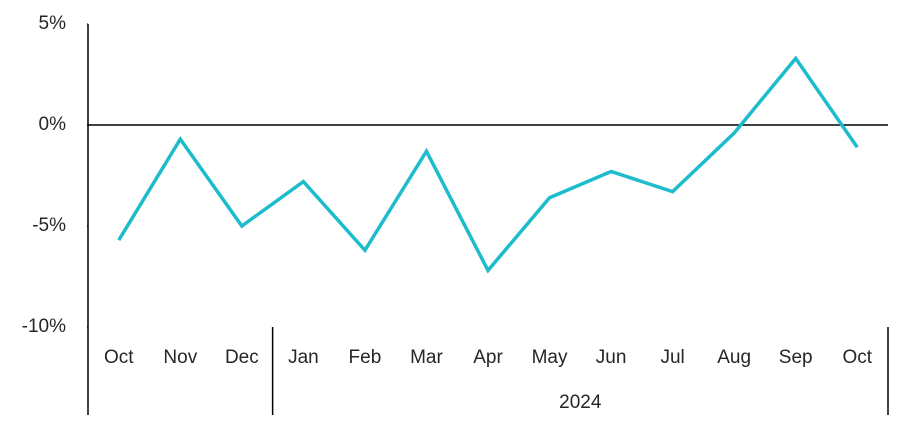 The image size is (910, 426). I want to click on y-tick-label: -10%, so click(44, 326).